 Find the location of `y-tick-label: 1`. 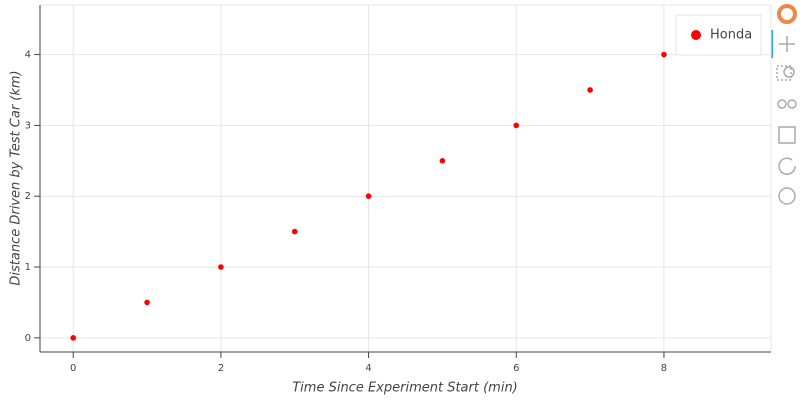

y-tick-label: 1 is located at coordinates (28, 267).